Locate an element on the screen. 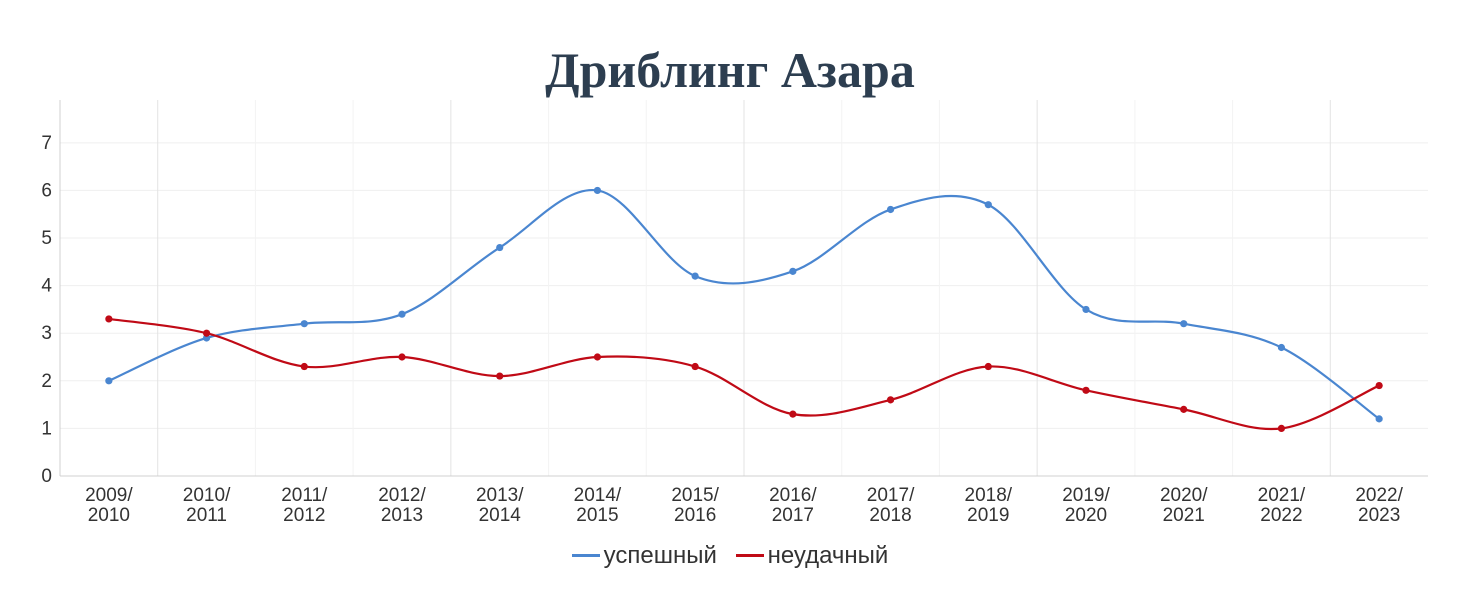 The height and width of the screenshot is (590, 1460). x-tick-label: 2019/2020 is located at coordinates (1086, 505).